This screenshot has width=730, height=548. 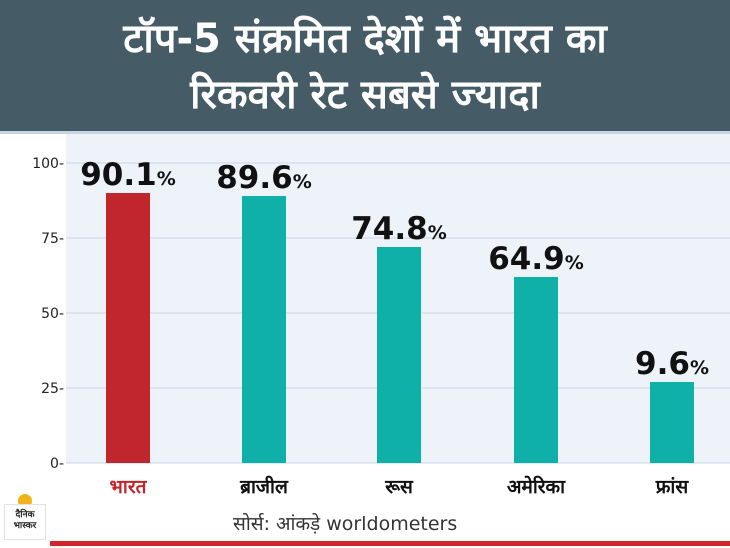 What do you see at coordinates (399, 485) in the screenshot?
I see `x-category-label: रूस` at bounding box center [399, 485].